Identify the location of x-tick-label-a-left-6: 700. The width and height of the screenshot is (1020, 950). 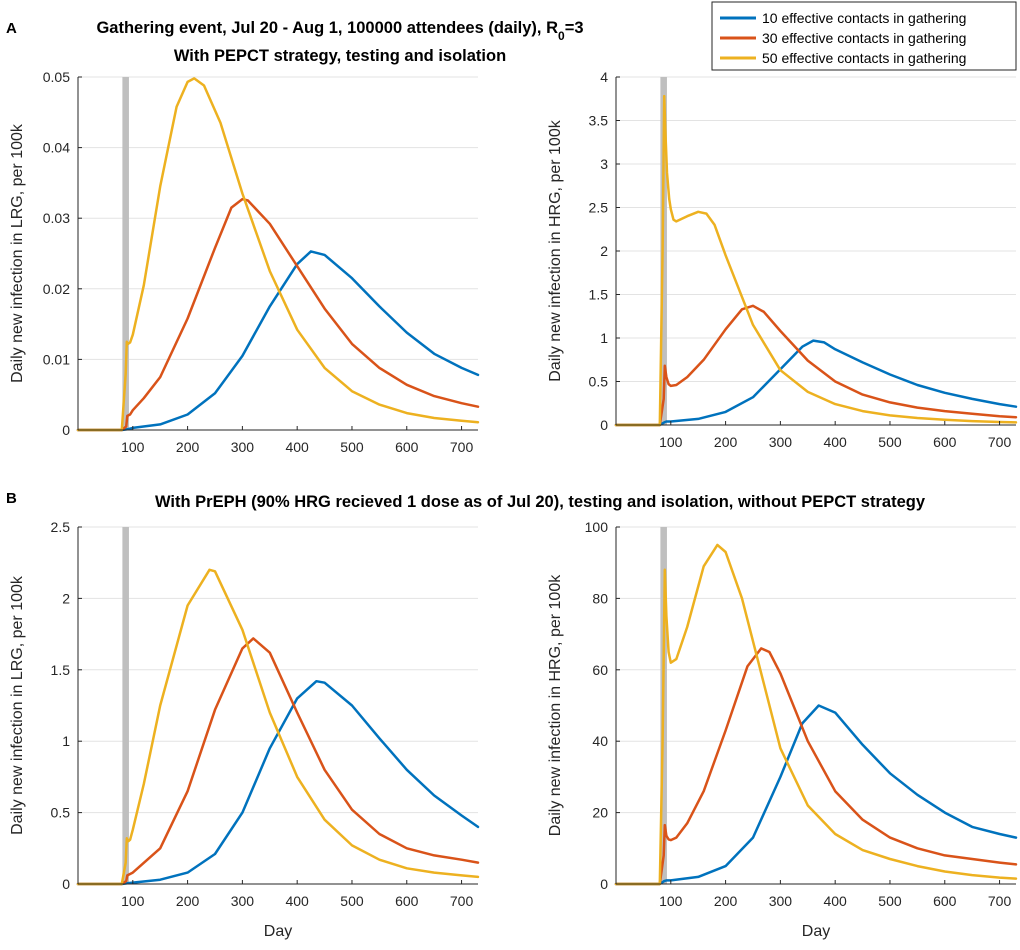
(462, 447).